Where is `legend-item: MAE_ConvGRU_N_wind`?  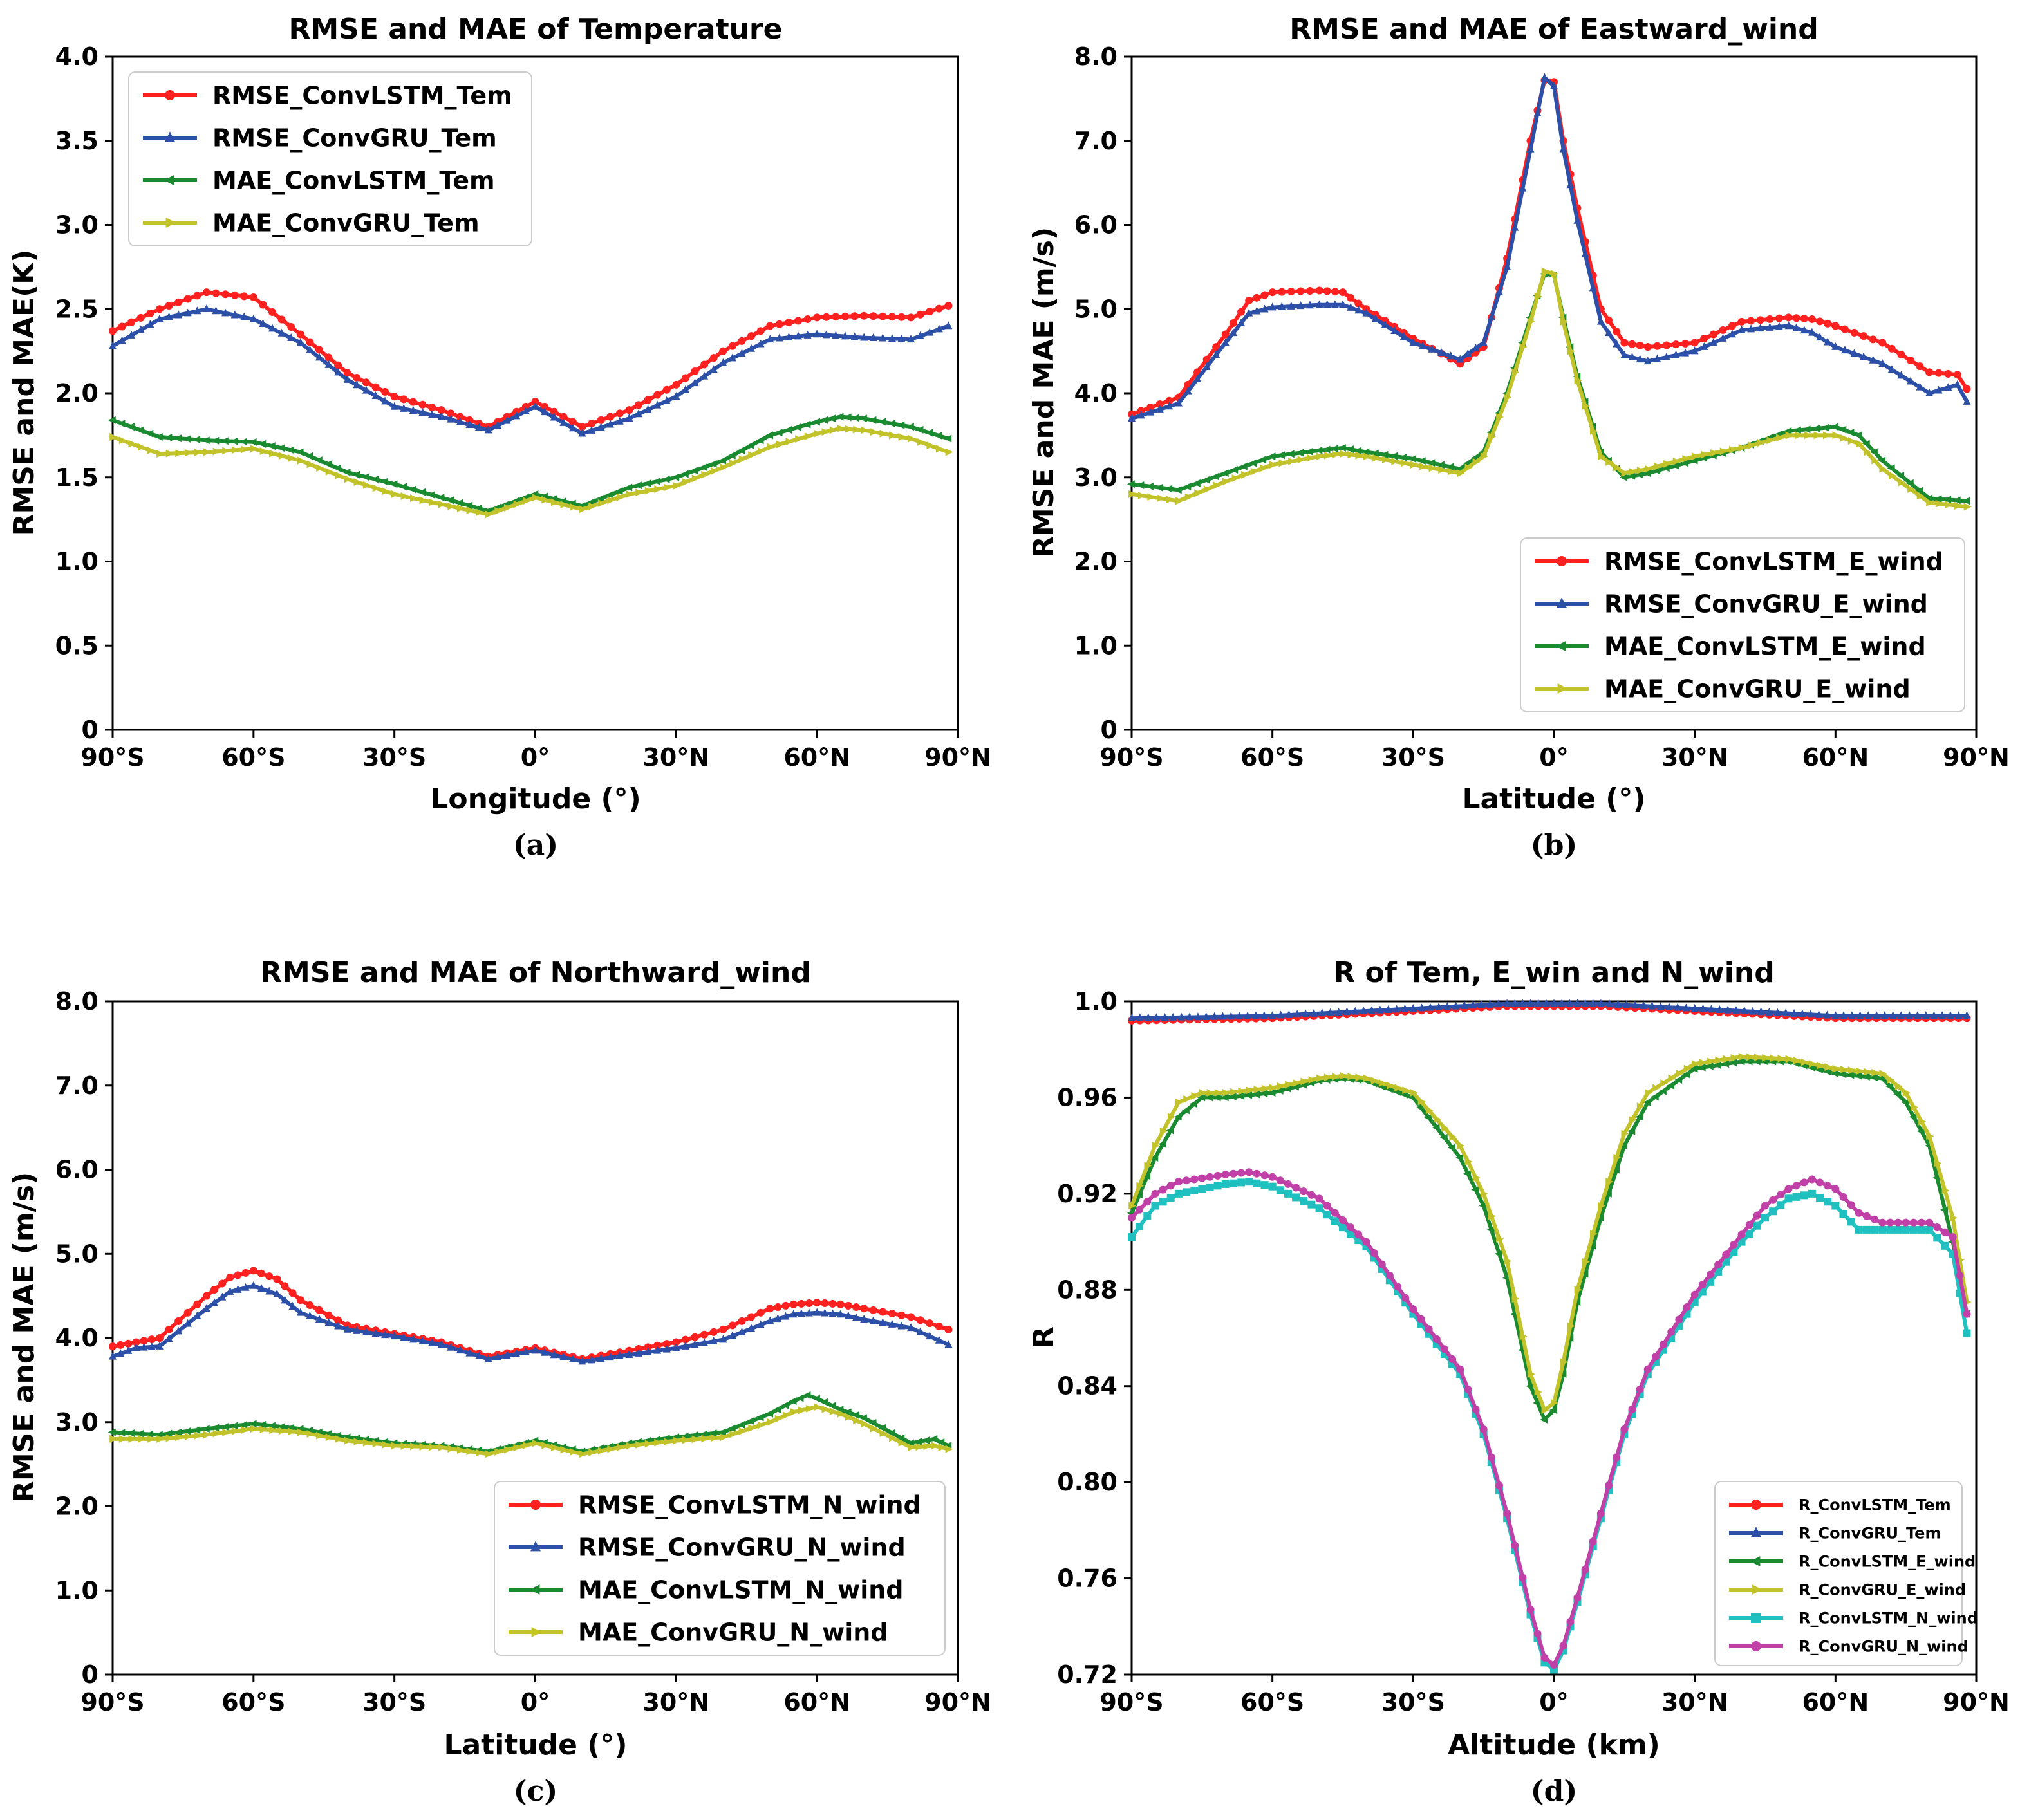
legend-item: MAE_ConvGRU_N_wind is located at coordinates (698, 1633).